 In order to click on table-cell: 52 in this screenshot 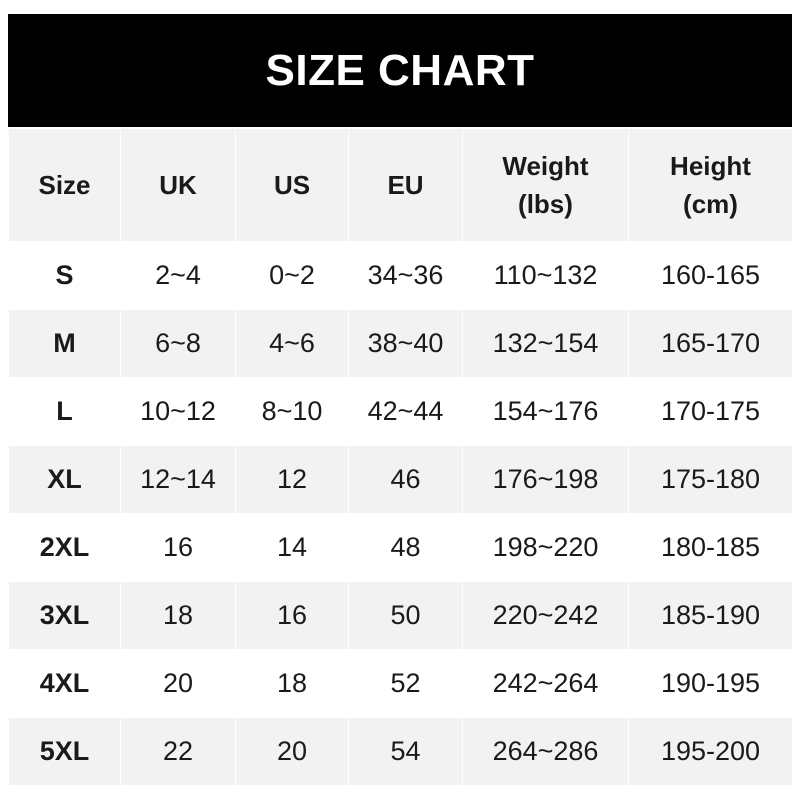, I will do `click(405, 683)`.